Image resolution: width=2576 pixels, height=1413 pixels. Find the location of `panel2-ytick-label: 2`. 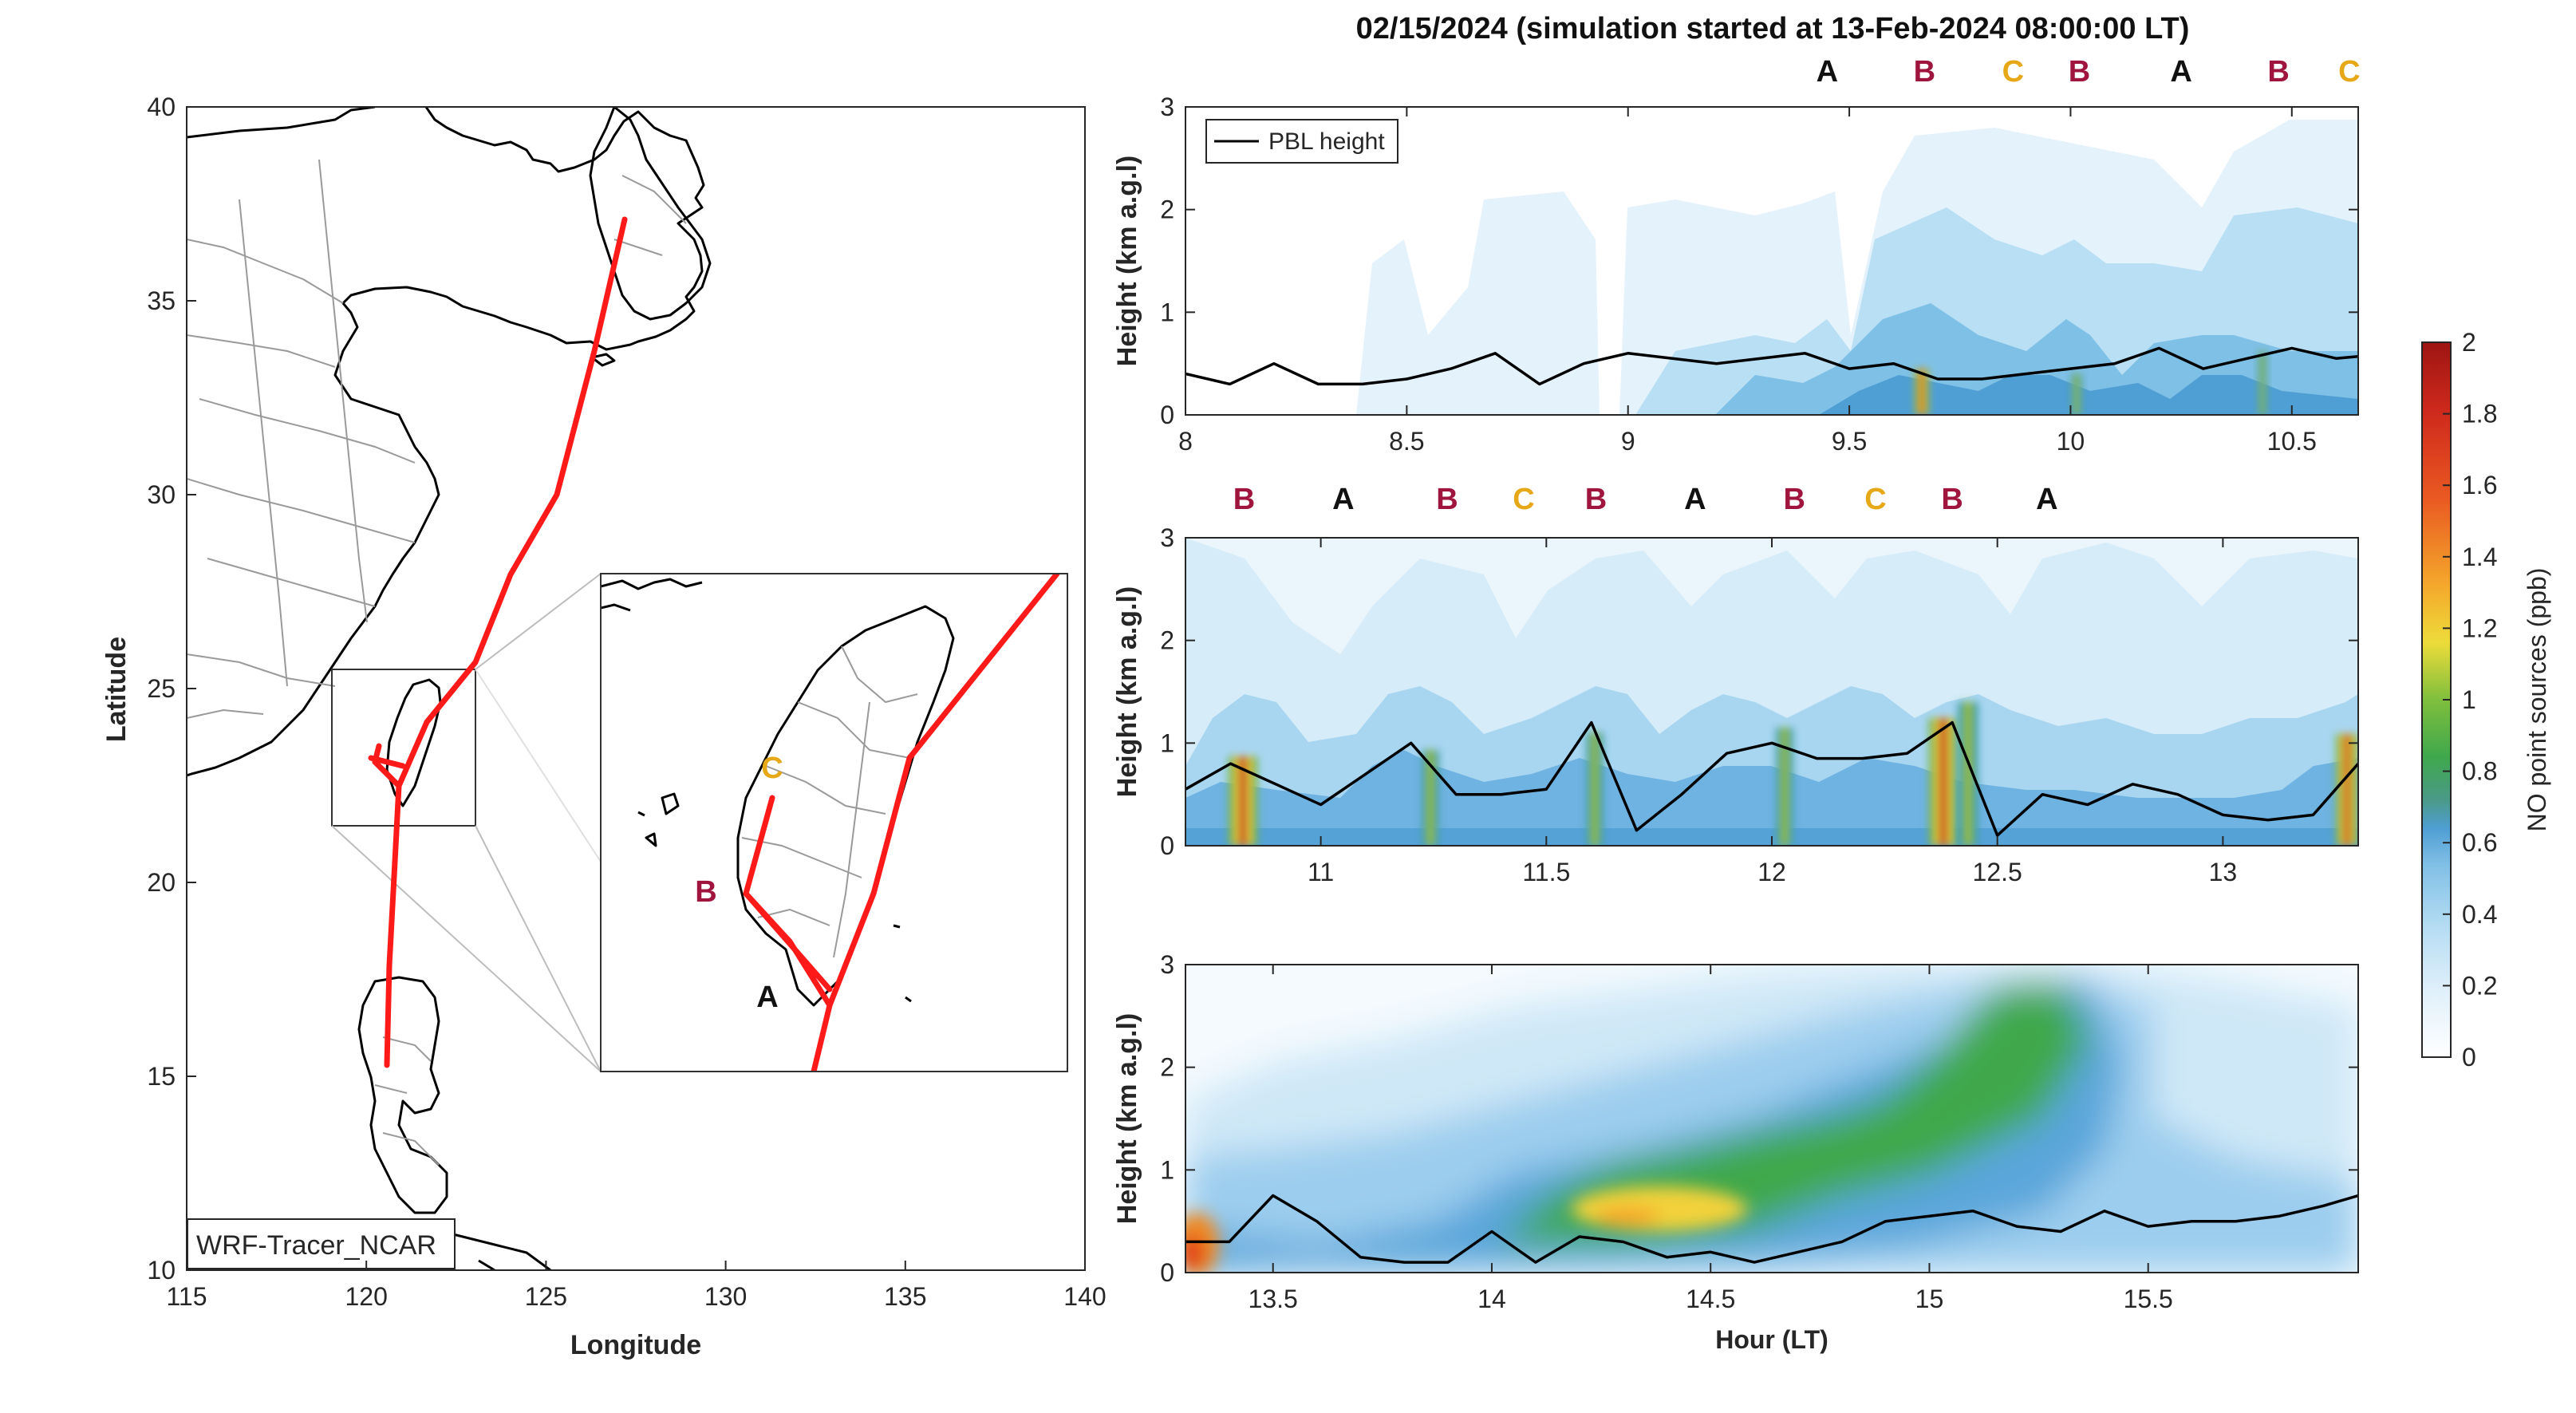

panel2-ytick-label: 2 is located at coordinates (1167, 640).